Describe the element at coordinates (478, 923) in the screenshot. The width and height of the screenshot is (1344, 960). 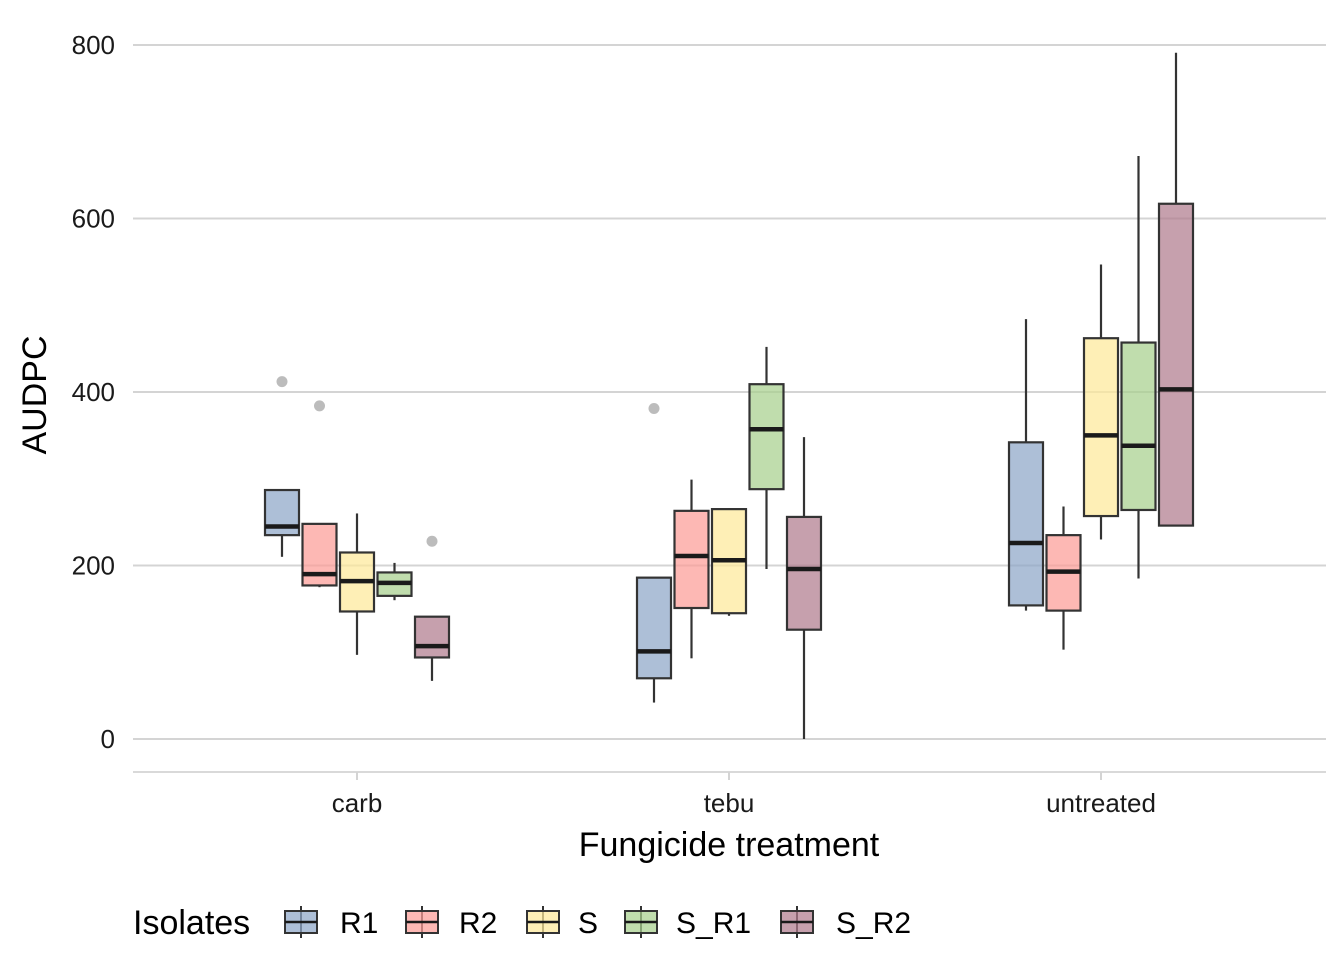
I see `legend-label: R2` at that location.